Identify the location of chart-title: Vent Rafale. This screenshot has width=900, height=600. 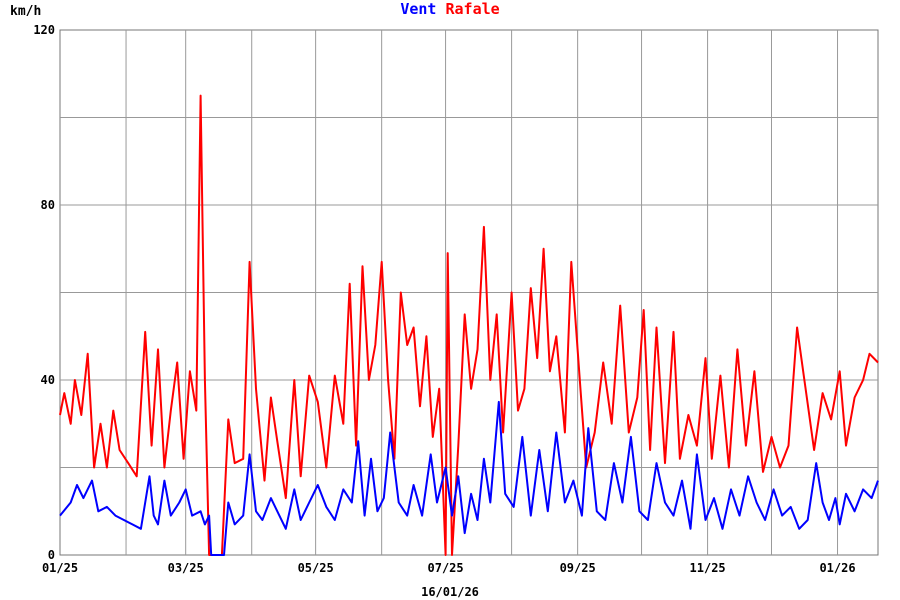
(449, 9).